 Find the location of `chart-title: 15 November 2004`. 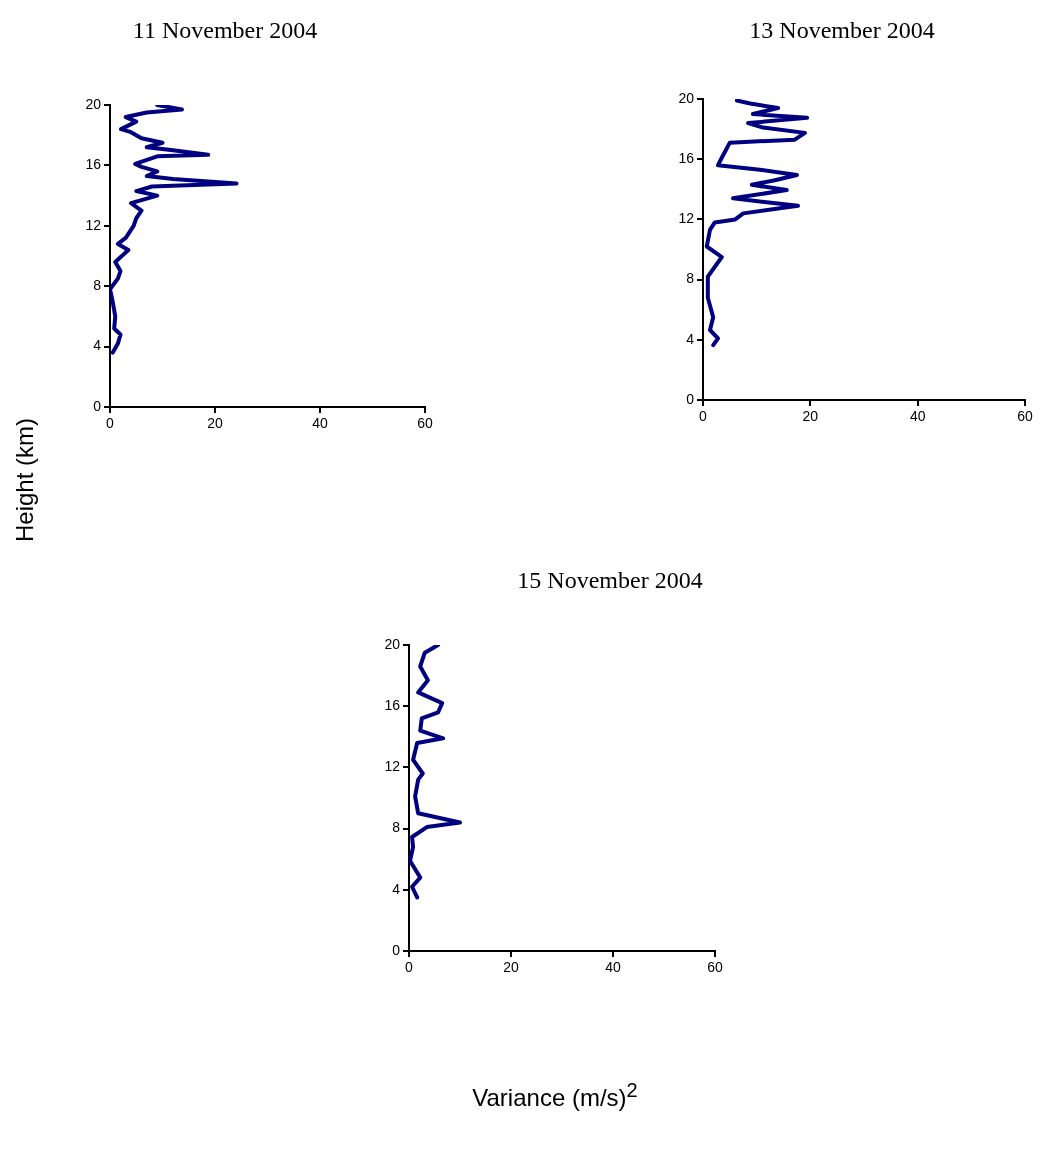

chart-title: 15 November 2004 is located at coordinates (610, 580).